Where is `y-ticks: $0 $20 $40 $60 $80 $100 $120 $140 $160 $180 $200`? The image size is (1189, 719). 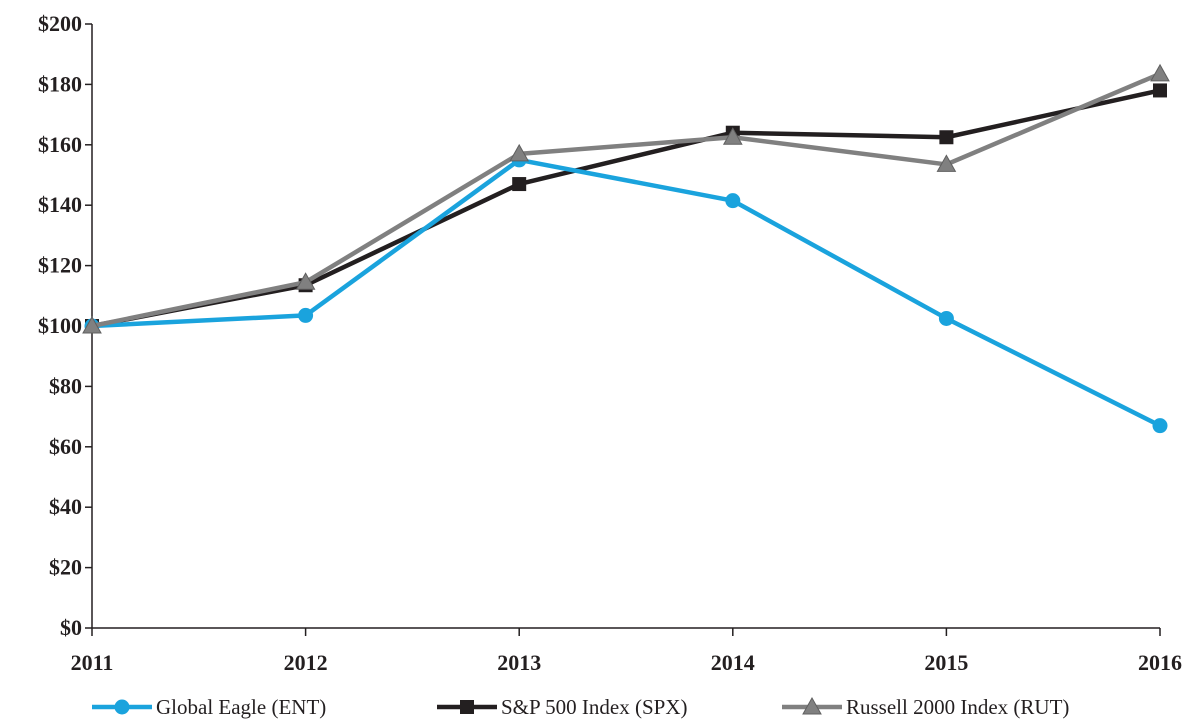 y-ticks: $0 $20 $40 $60 $80 $100 $120 $140 $160 $180 $200 is located at coordinates (65, 325).